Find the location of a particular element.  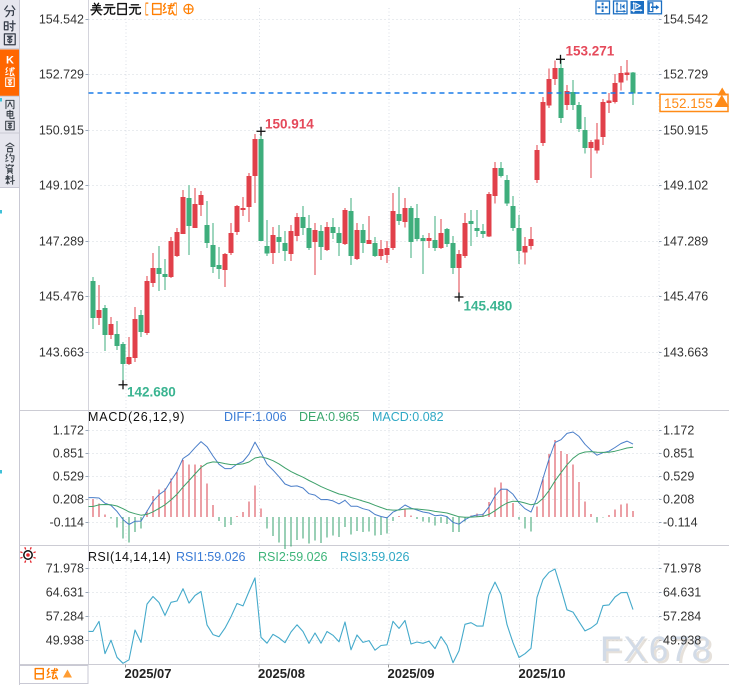

svg-text: 2025/07 is located at coordinates (148, 673).